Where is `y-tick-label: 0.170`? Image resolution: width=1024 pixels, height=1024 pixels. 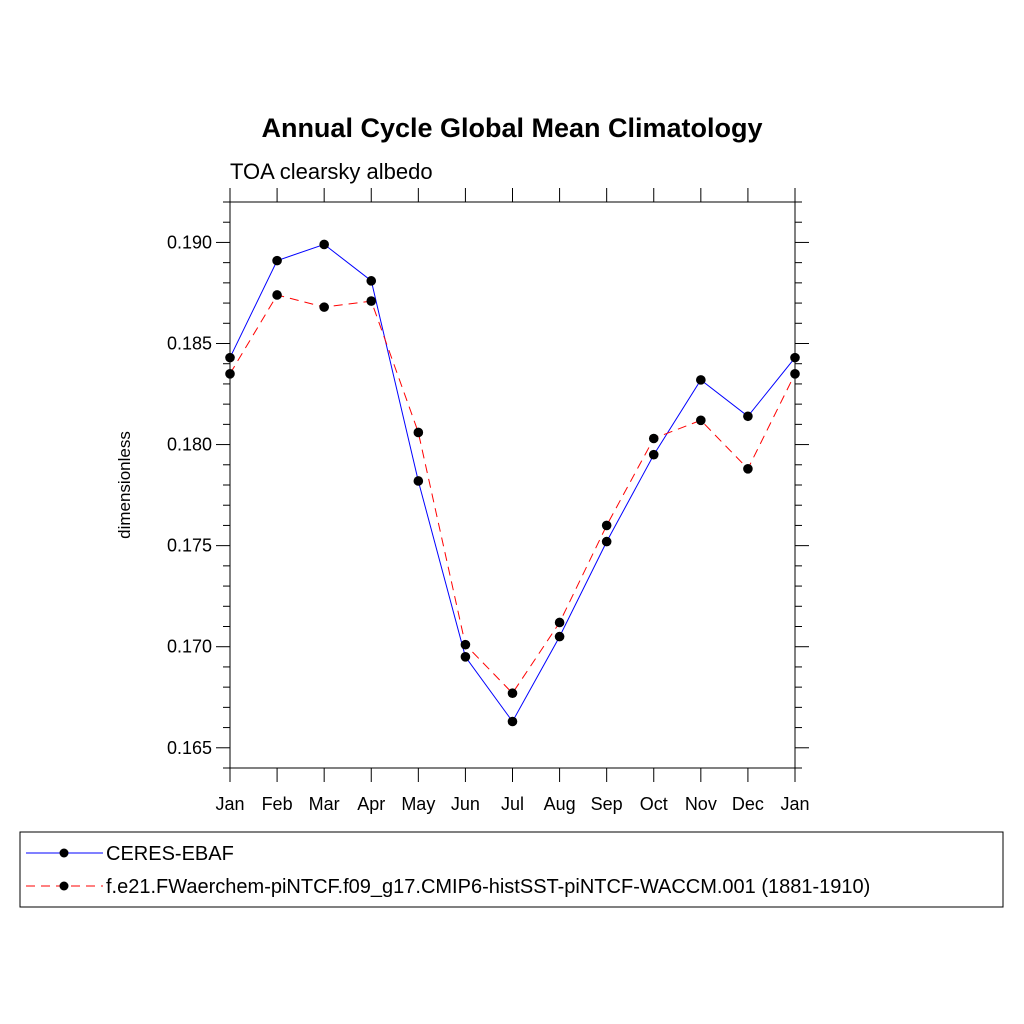 y-tick-label: 0.170 is located at coordinates (189, 647).